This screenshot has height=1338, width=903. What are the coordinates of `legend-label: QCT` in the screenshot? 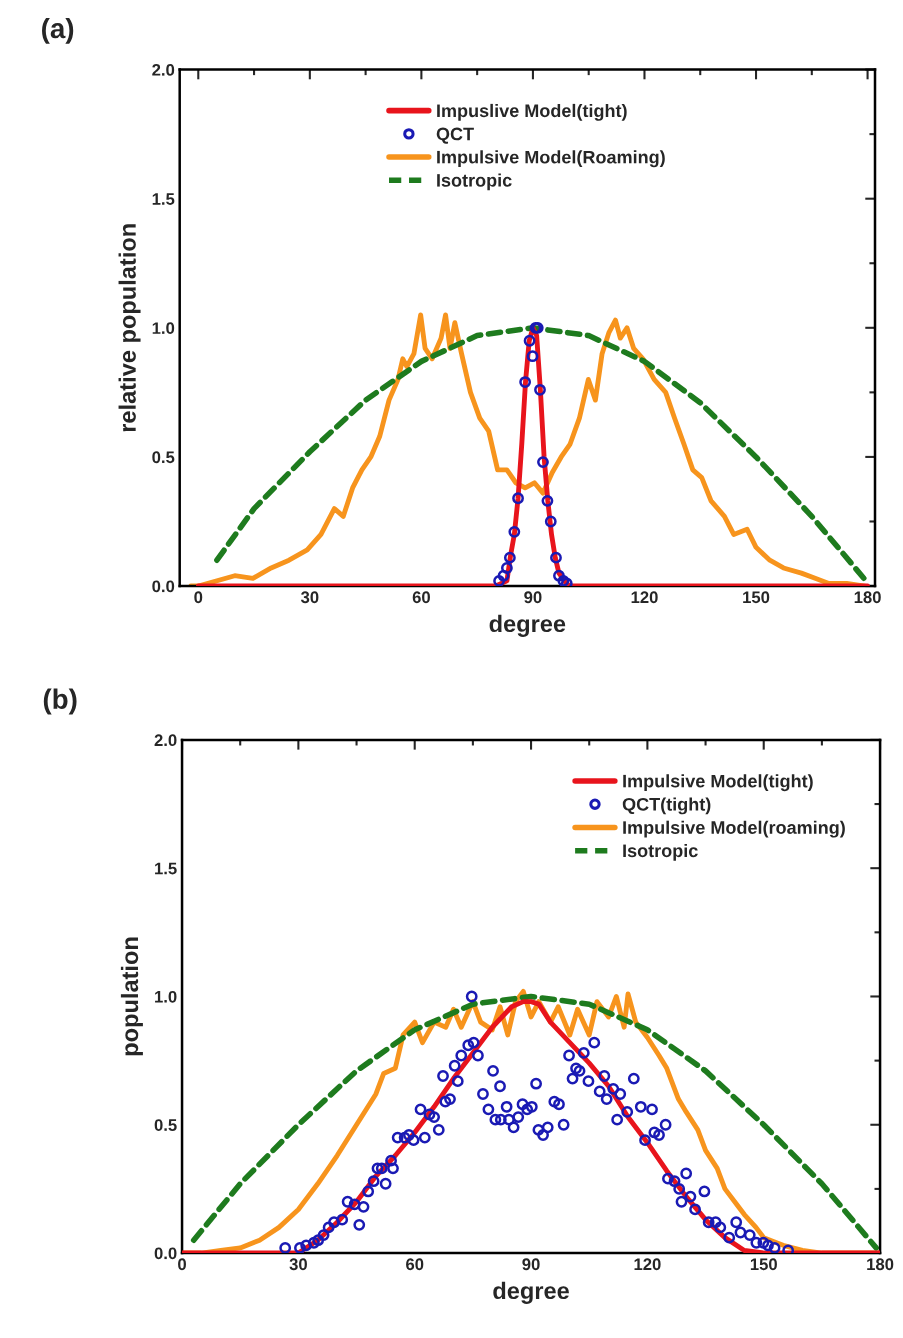 It's located at (455, 135).